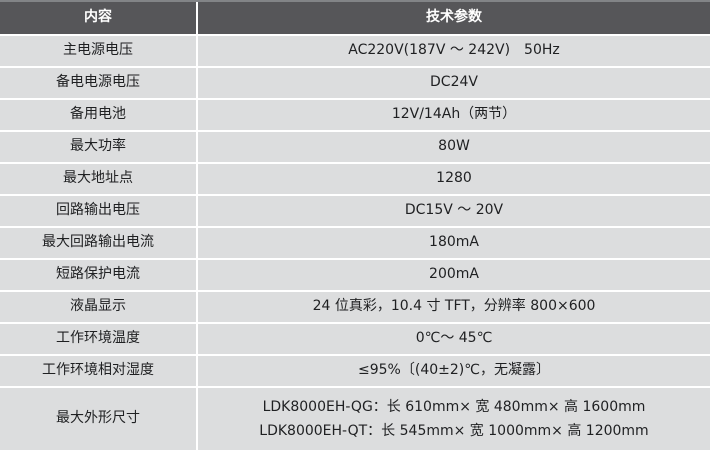 The image size is (710, 452). I want to click on header-cell-content: 内容, so click(98, 18).